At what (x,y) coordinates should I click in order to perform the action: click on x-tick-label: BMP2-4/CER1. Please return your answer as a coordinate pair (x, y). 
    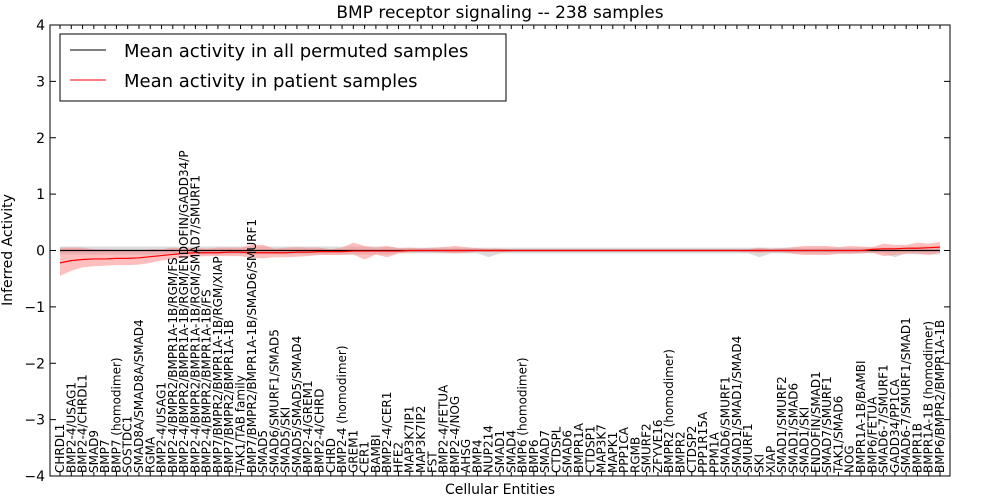
    Looking at the image, I should click on (387, 432).